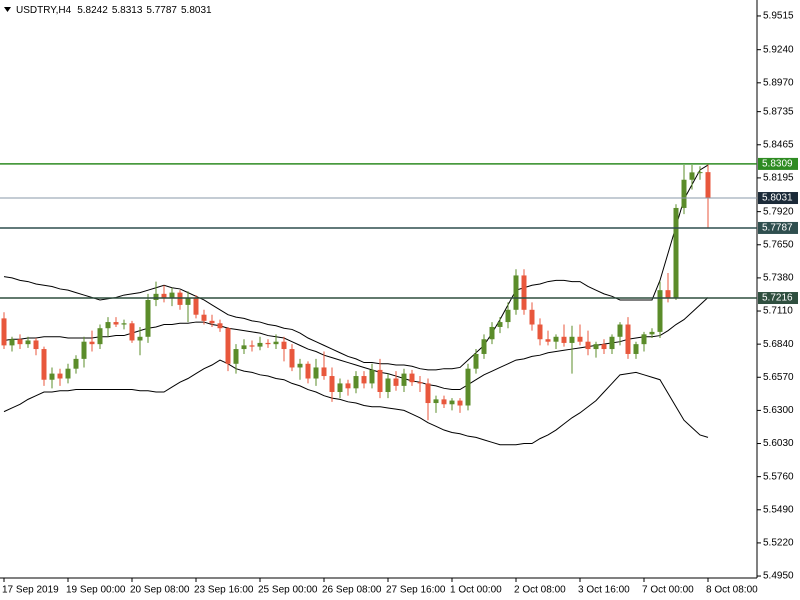 Image resolution: width=800 pixels, height=600 pixels. What do you see at coordinates (352, 590) in the screenshot?
I see `x-tick-label: 26 Sep 08:00` at bounding box center [352, 590].